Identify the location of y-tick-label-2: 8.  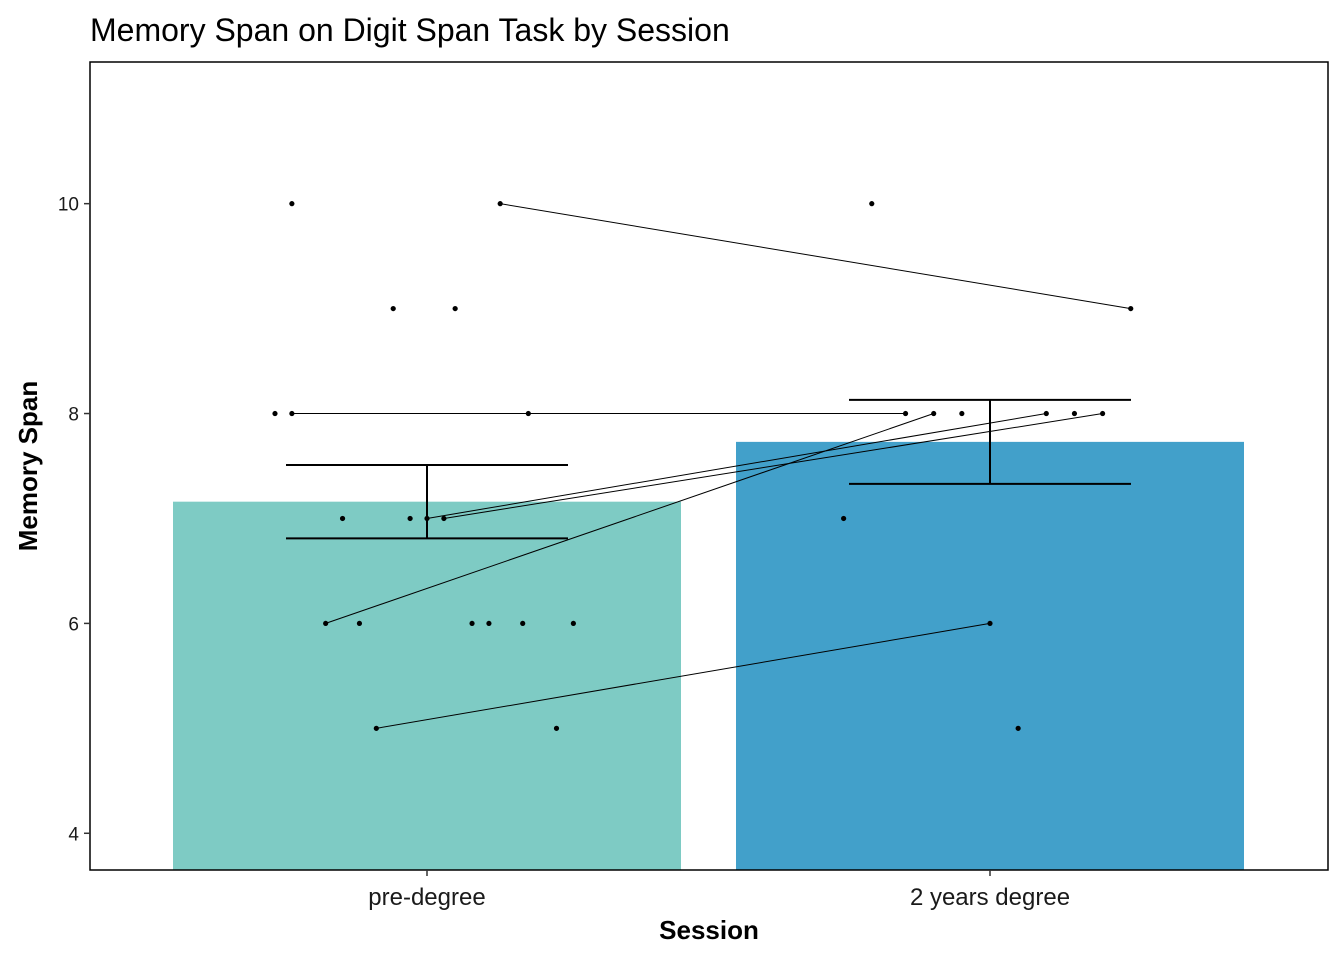
(73, 415).